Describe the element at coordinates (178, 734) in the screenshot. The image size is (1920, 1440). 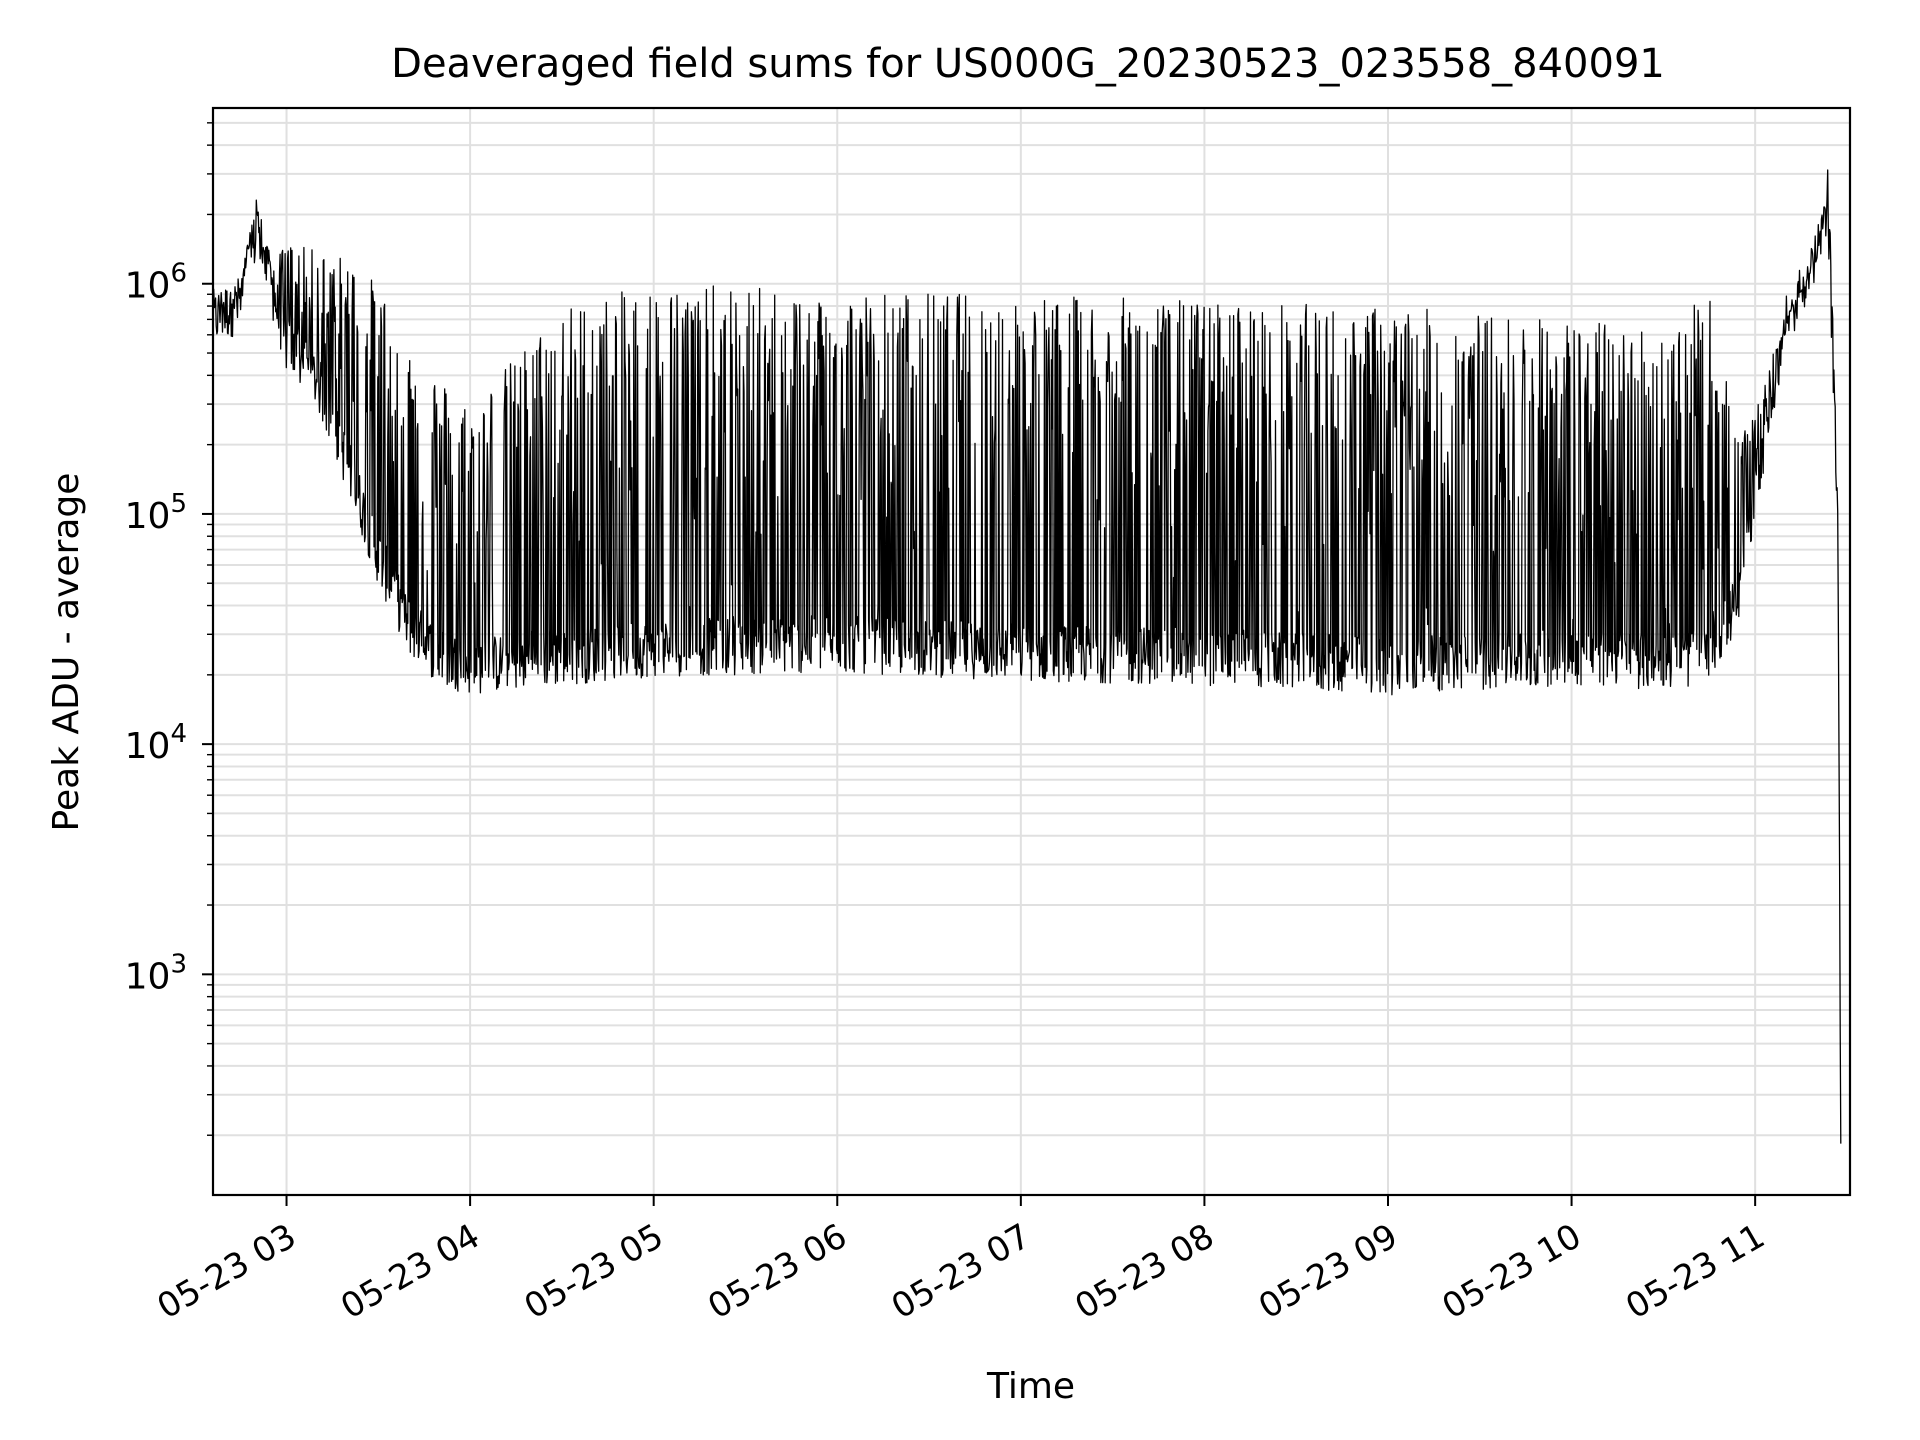
I see `y-tick-exponent: 4` at that location.